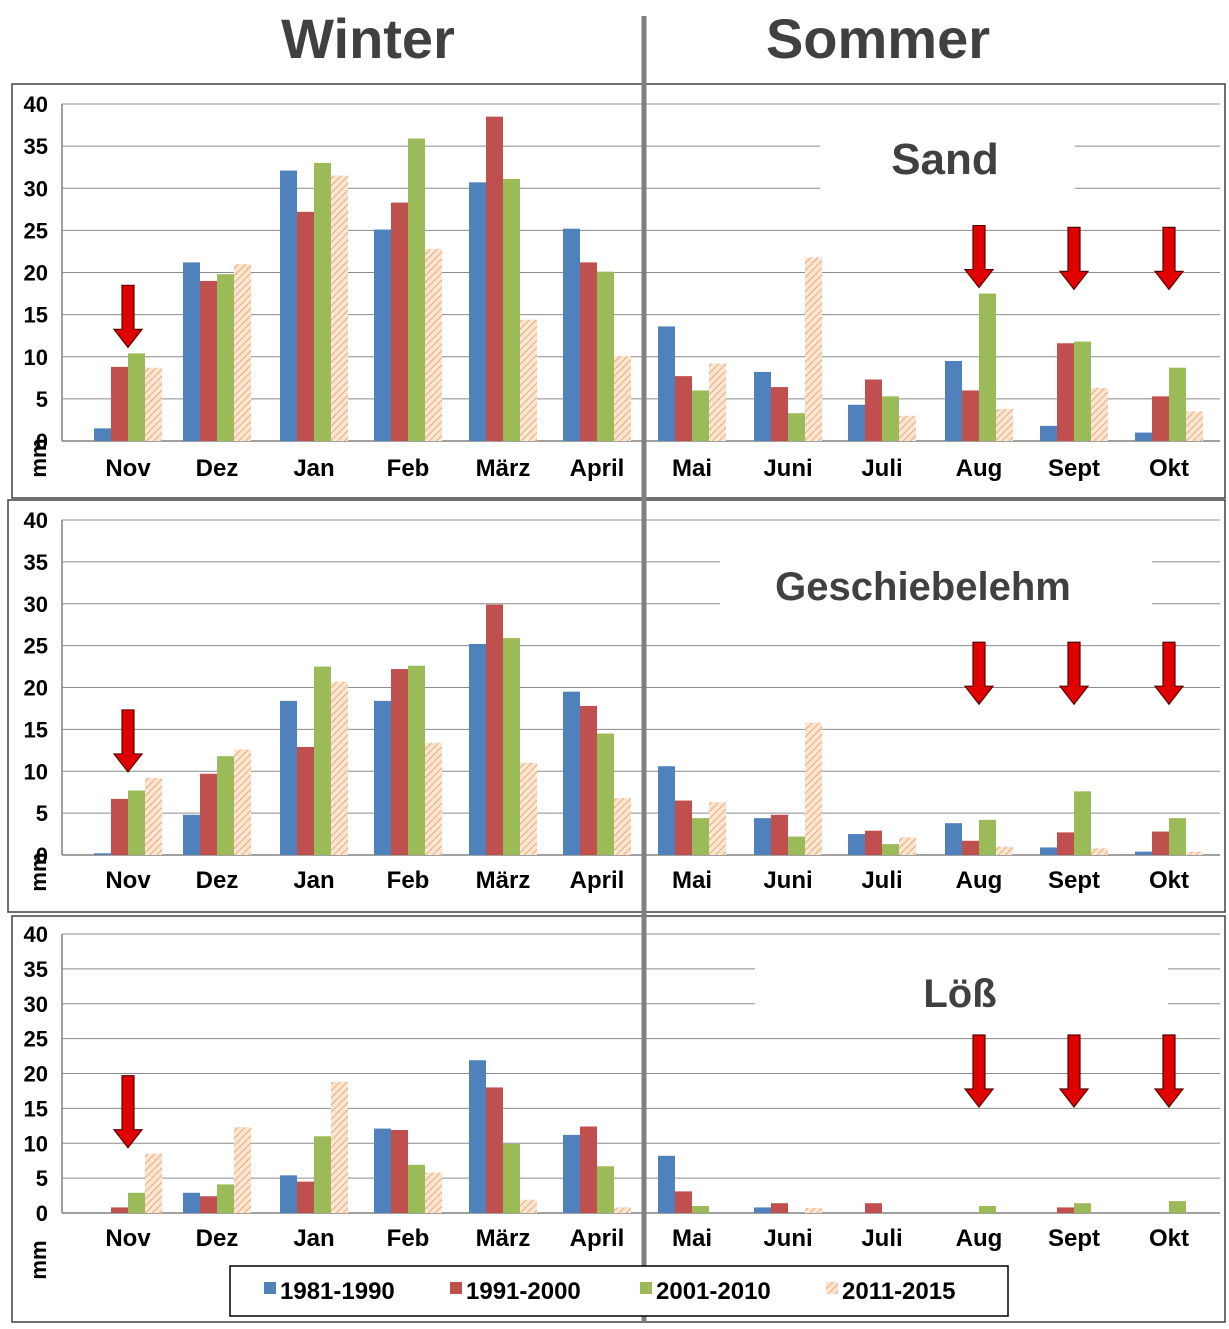  What do you see at coordinates (1169, 424) in the screenshot?
I see `category-okt: Okt` at bounding box center [1169, 424].